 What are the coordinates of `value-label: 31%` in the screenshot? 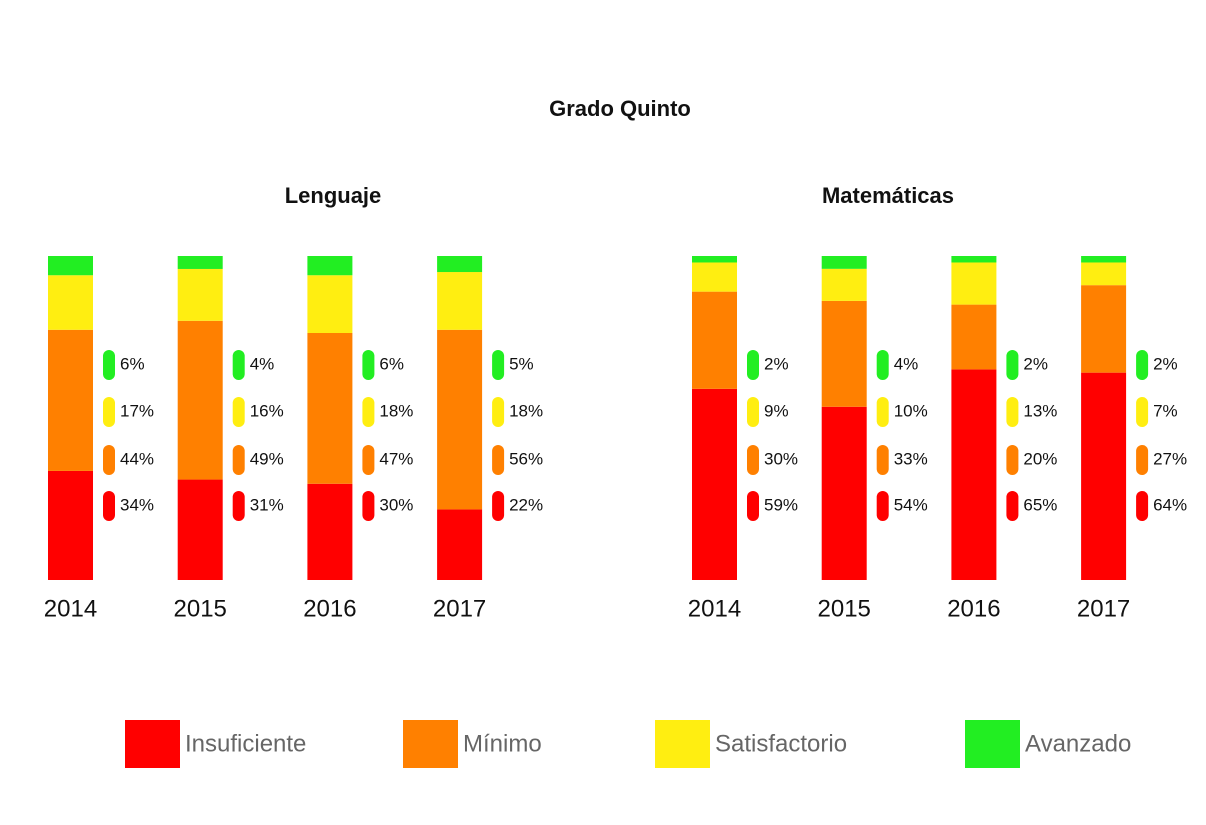 It's located at (267, 504).